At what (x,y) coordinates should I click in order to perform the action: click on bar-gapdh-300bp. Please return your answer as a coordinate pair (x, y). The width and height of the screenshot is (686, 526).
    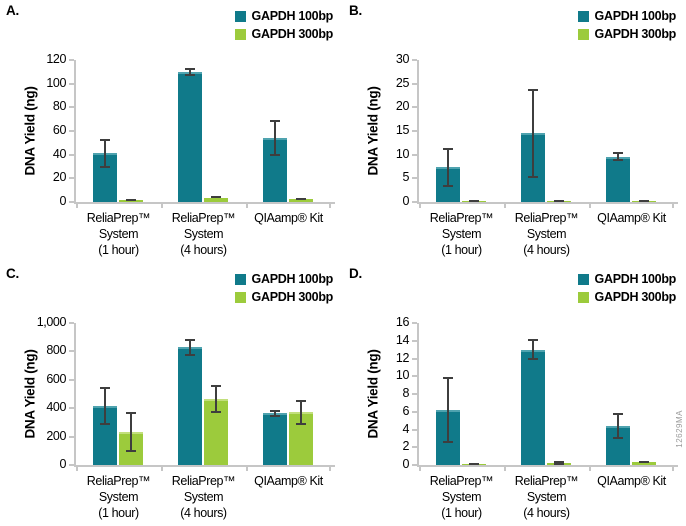
    Looking at the image, I should click on (644, 463).